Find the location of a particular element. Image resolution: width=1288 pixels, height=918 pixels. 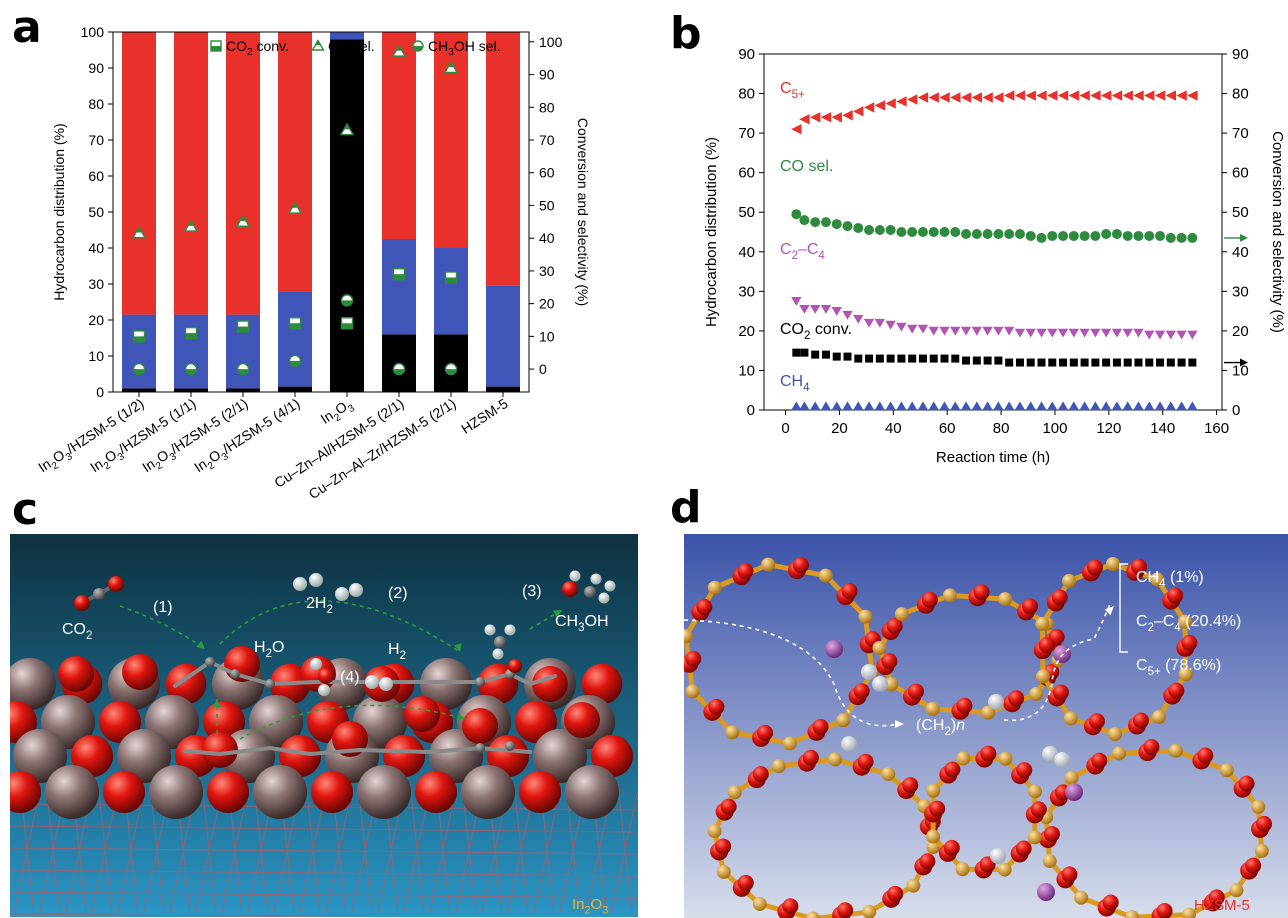

series-label: C5+ is located at coordinates (792, 90).